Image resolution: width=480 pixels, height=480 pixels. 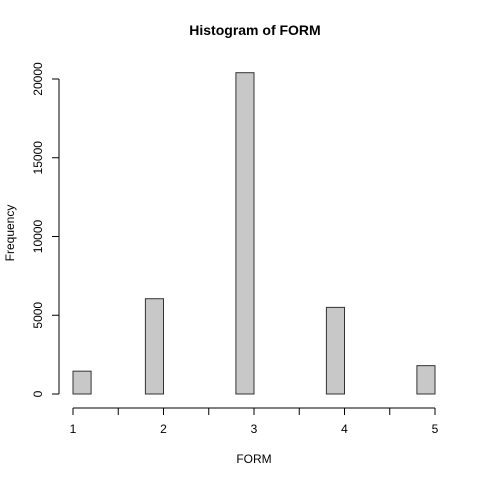 I want to click on x-tick-label-2: 2, so click(x=163, y=429).